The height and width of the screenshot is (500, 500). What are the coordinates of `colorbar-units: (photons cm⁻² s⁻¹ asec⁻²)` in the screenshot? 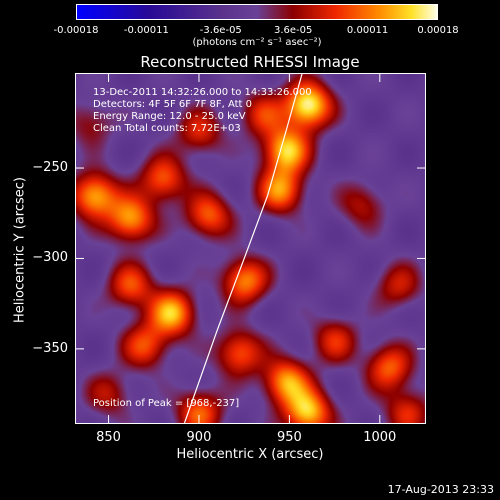 It's located at (257, 42).